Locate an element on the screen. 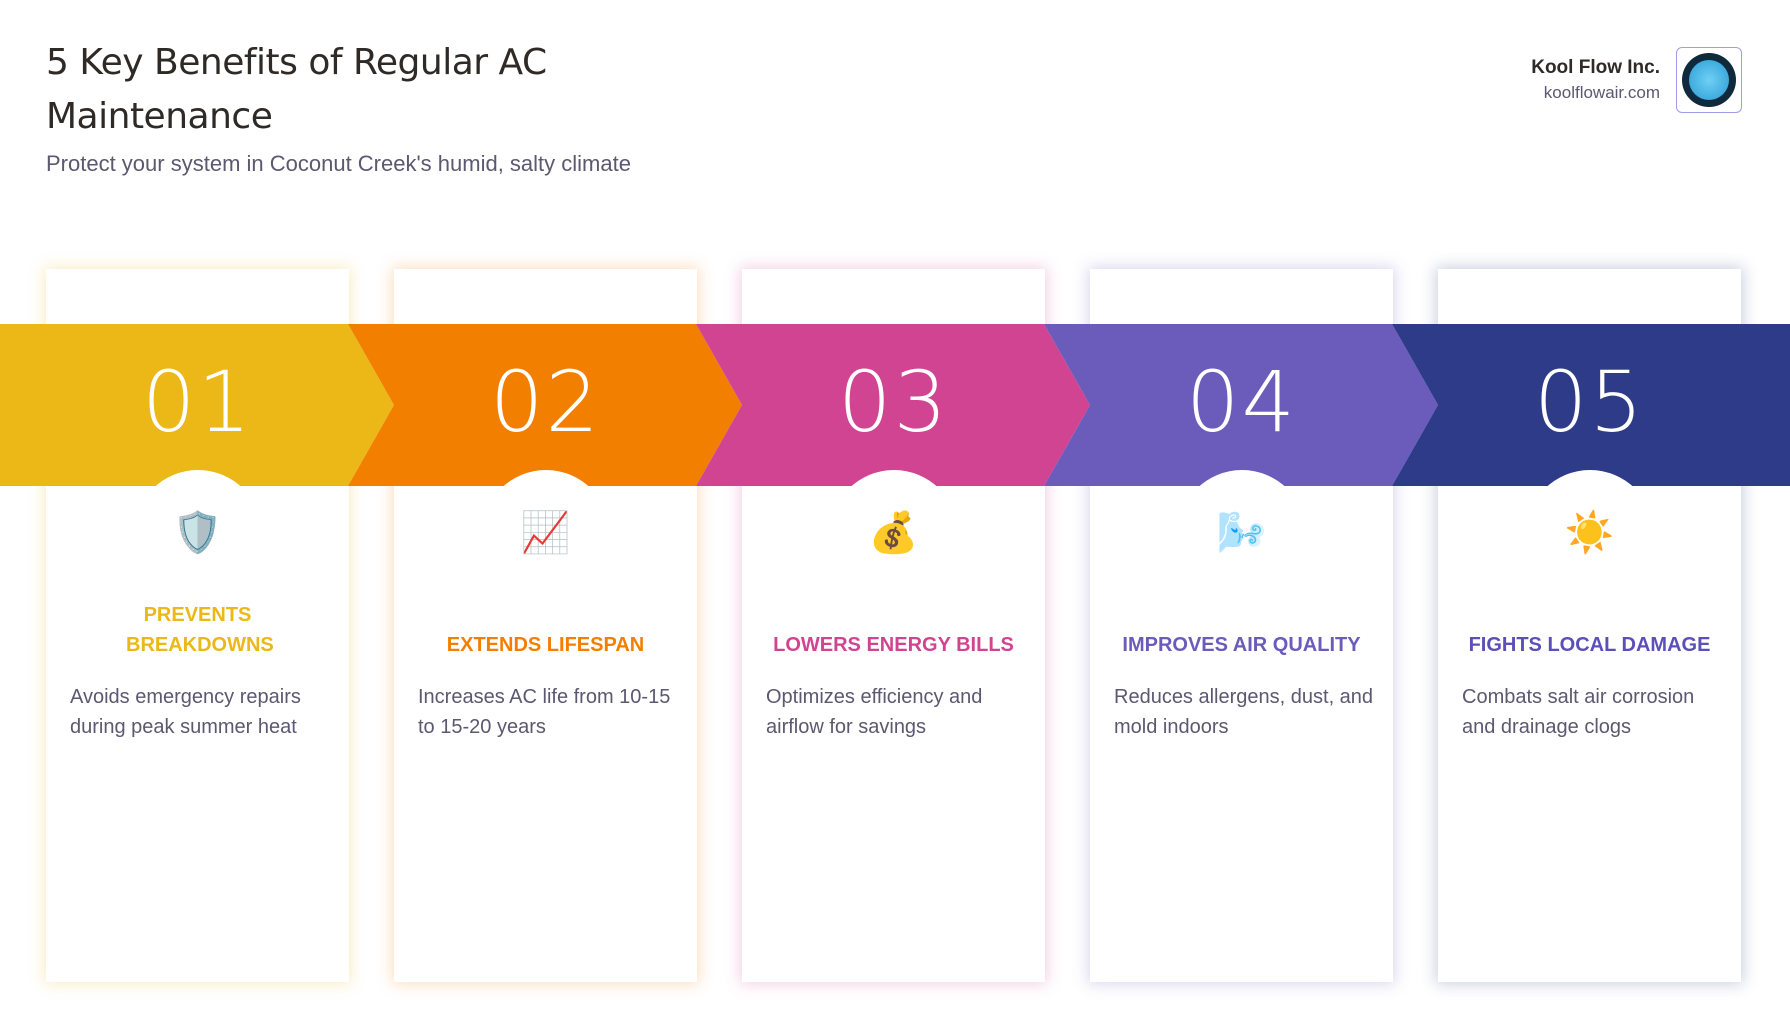 The image size is (1790, 1024). benefit-number: 02 is located at coordinates (545, 402).